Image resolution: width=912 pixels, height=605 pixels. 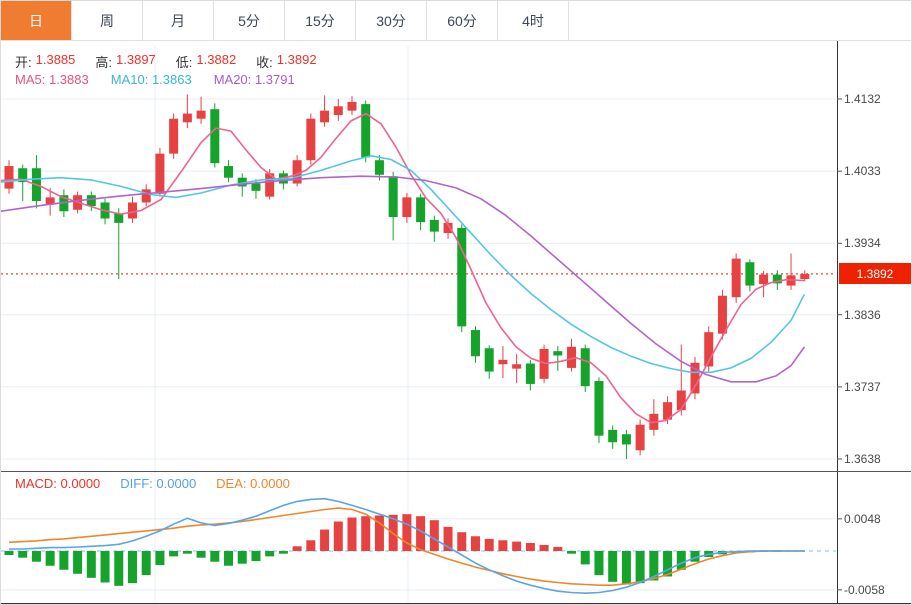 What do you see at coordinates (107, 20) in the screenshot?
I see `tab-weekly: 周` at bounding box center [107, 20].